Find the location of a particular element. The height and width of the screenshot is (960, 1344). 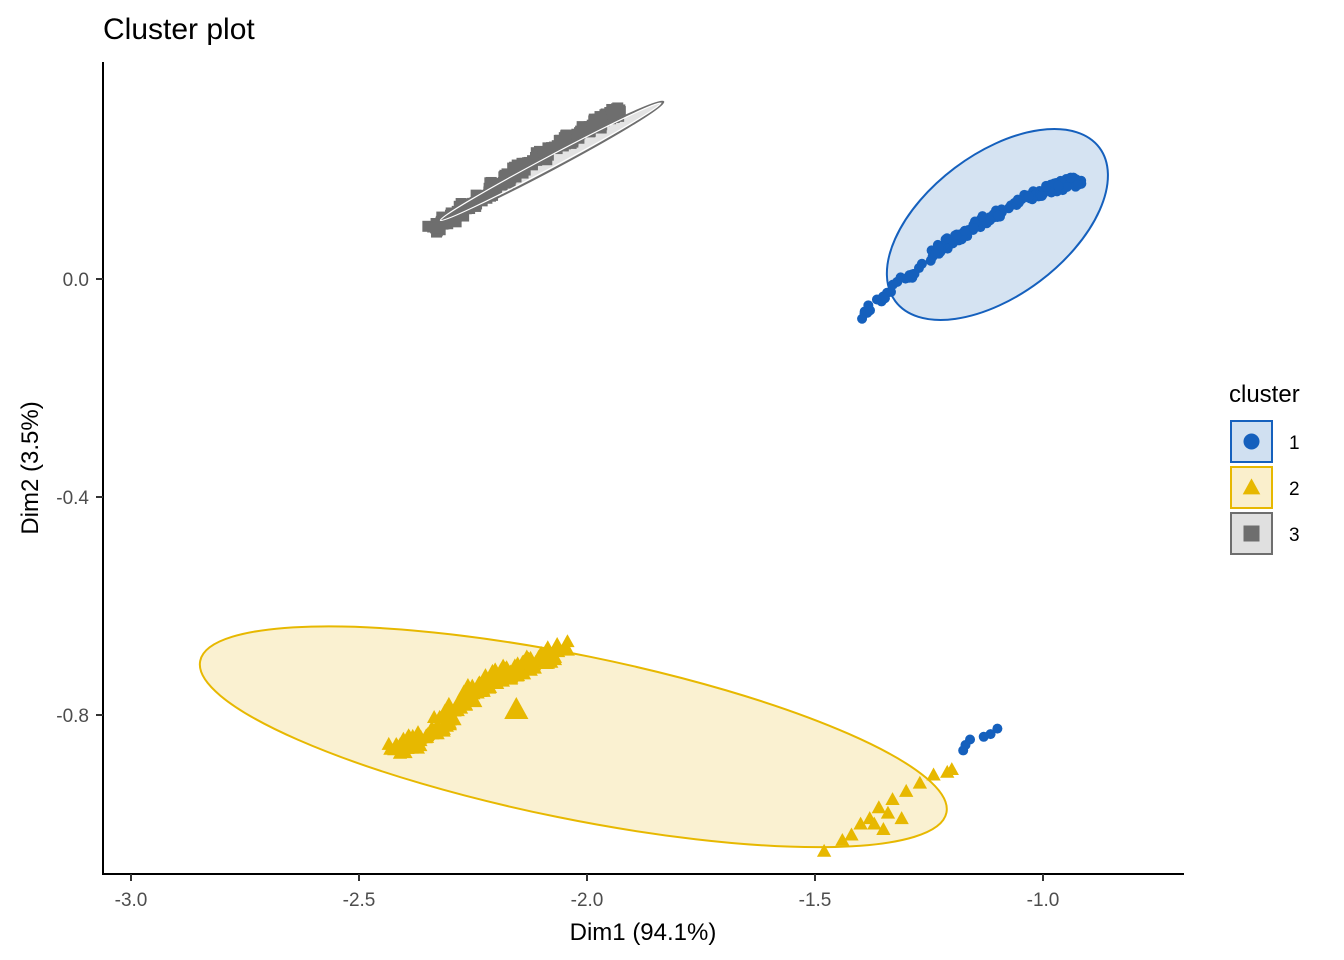

legend: cluster 1 2 3 is located at coordinates (1264, 468).